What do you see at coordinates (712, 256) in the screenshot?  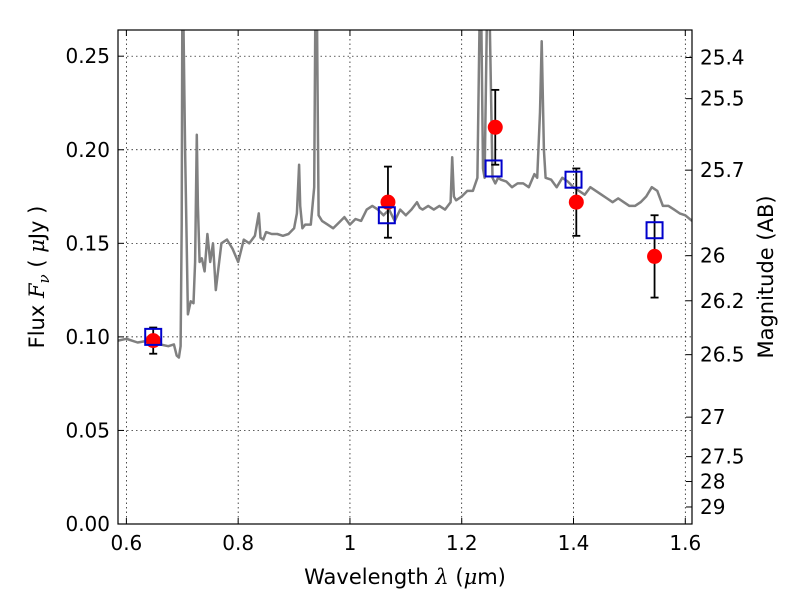 I see `magnitude-tick-label: 26` at bounding box center [712, 256].